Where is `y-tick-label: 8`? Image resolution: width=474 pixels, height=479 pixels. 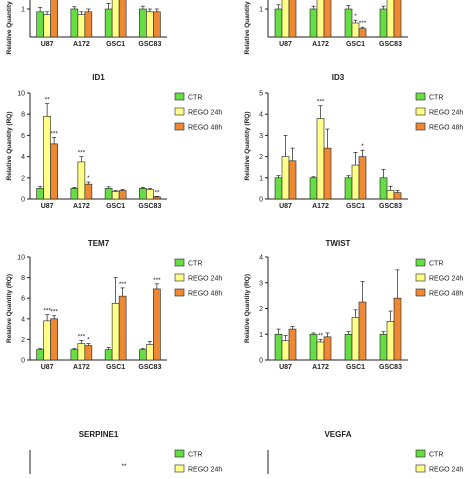
y-tick-label: 8 is located at coordinates (23, 115).